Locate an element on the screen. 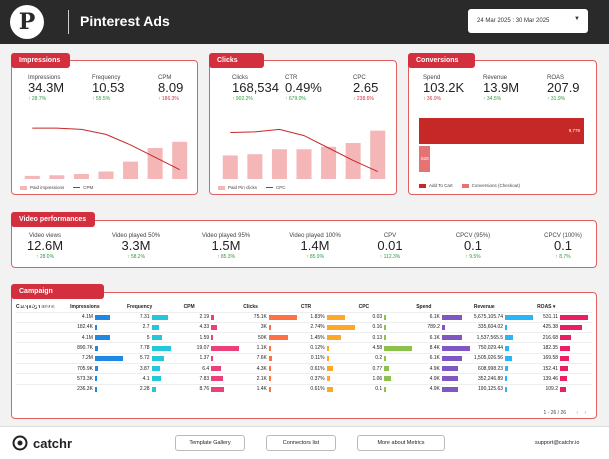 The width and height of the screenshot is (609, 459). catchr-icon is located at coordinates (20, 443).